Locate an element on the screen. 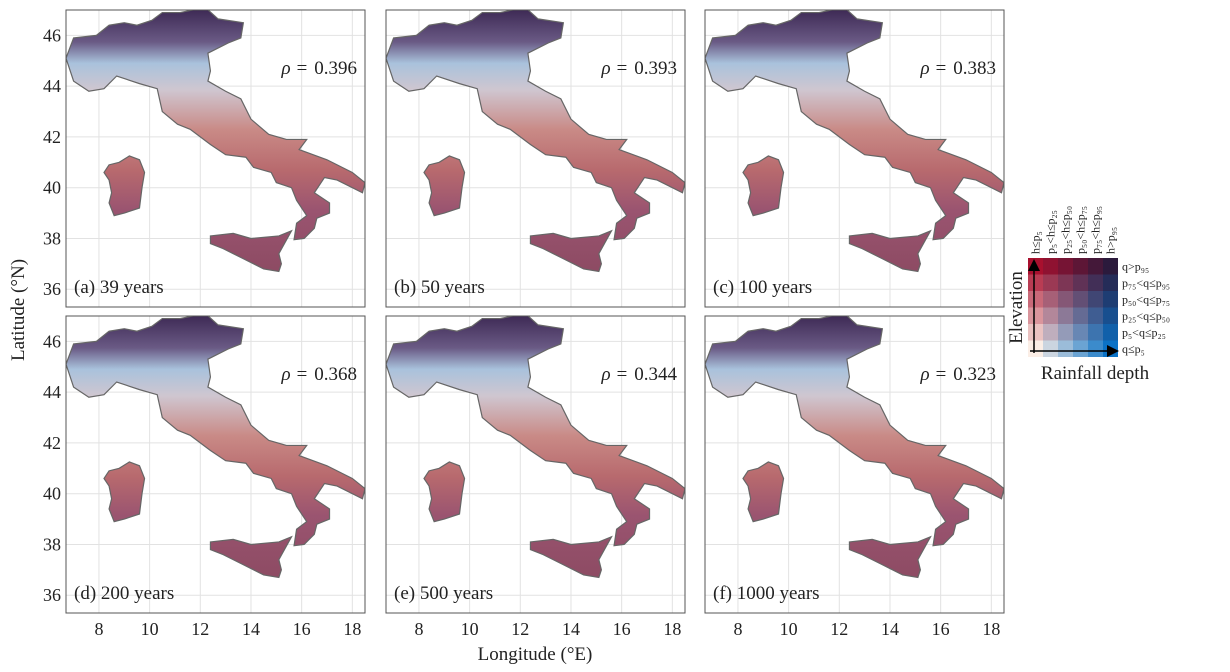 The width and height of the screenshot is (1230, 672). legend-row-label: p₅<q≤p₂₅ is located at coordinates (1144, 332).